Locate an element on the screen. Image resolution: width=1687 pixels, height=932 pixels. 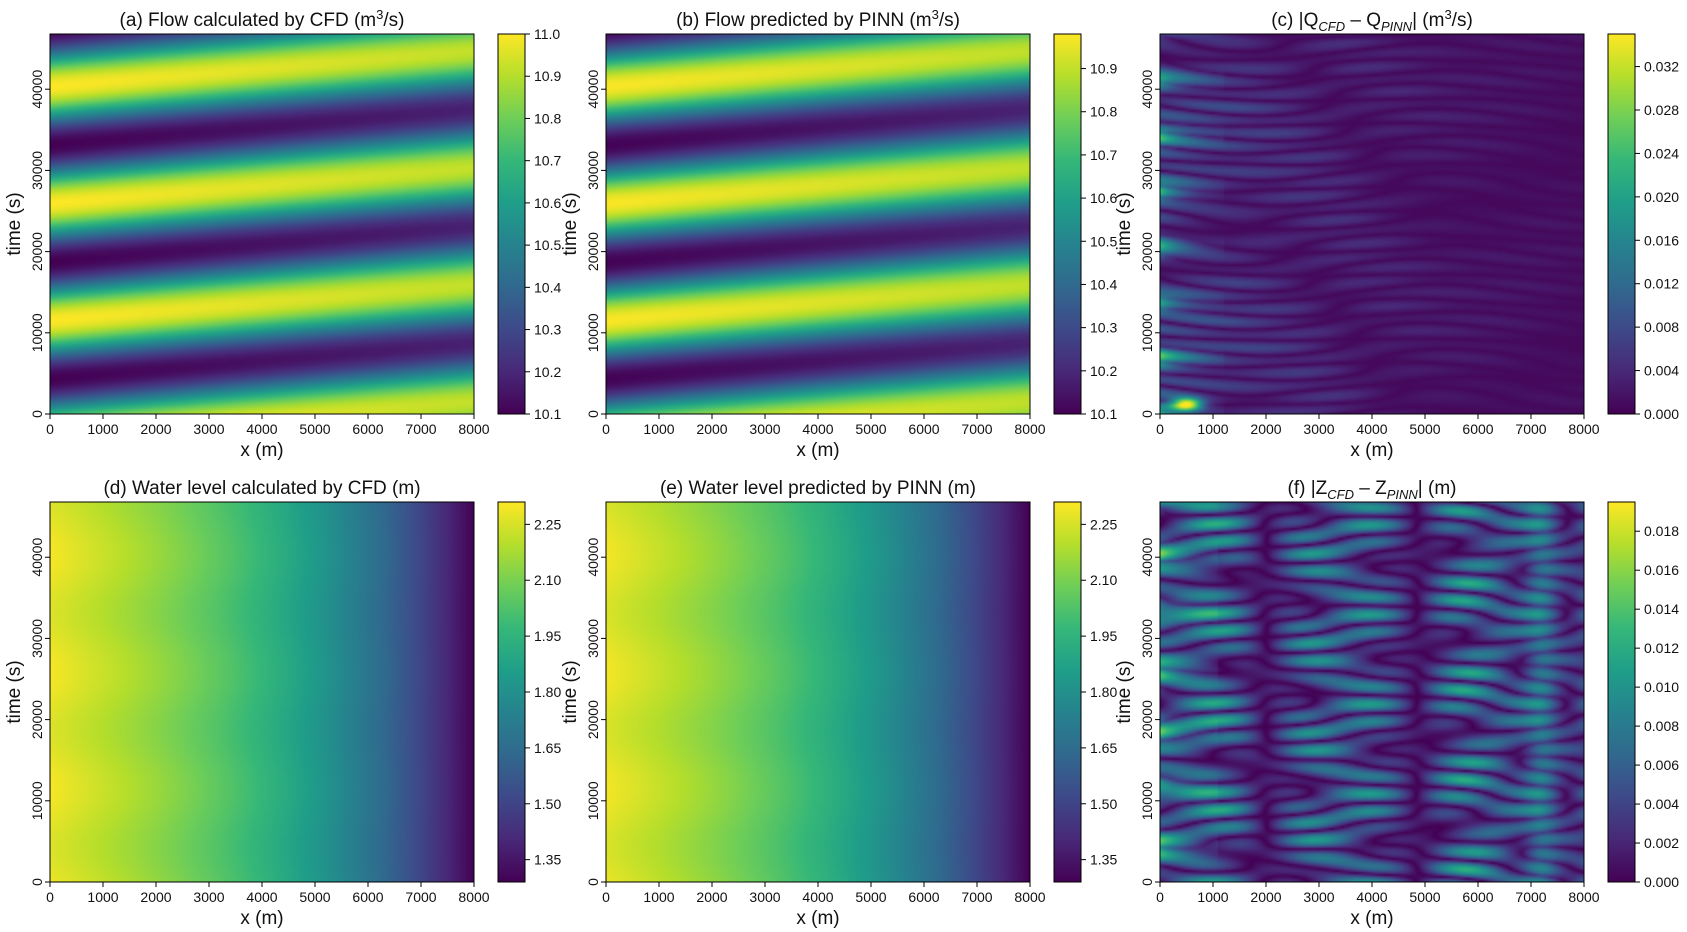
colorbar-tick-label: 1.65 is located at coordinates (547, 748).